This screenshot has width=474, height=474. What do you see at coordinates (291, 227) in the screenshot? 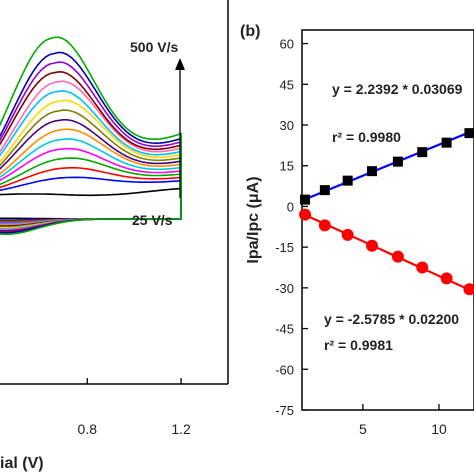
I see `panel-b-y-ticks: 60 45 30 15 0 -15 -30 -45 -60 -75` at bounding box center [291, 227].